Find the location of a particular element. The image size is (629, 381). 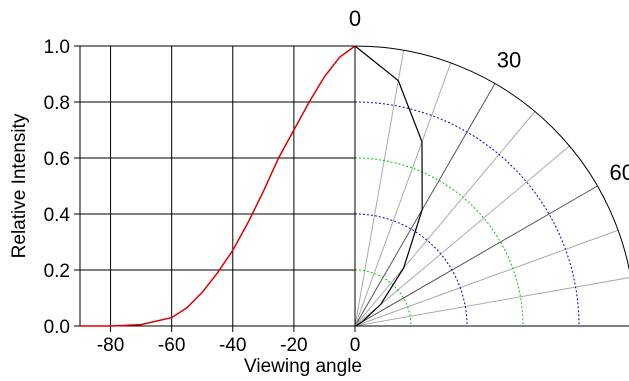

y-tick-label: 0.6 is located at coordinates (57, 159).